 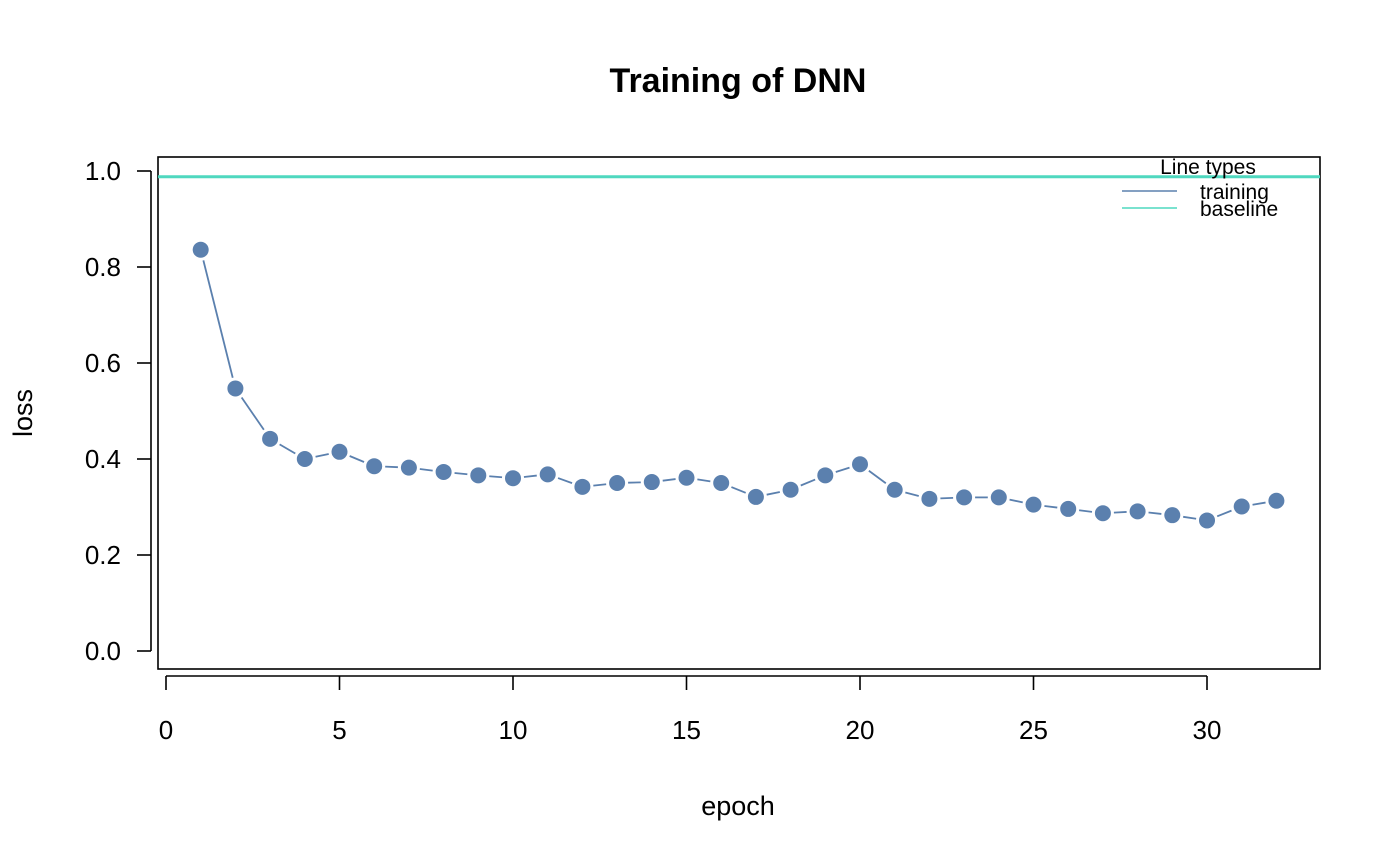 What do you see at coordinates (339, 730) in the screenshot?
I see `x-tick-label: 5` at bounding box center [339, 730].